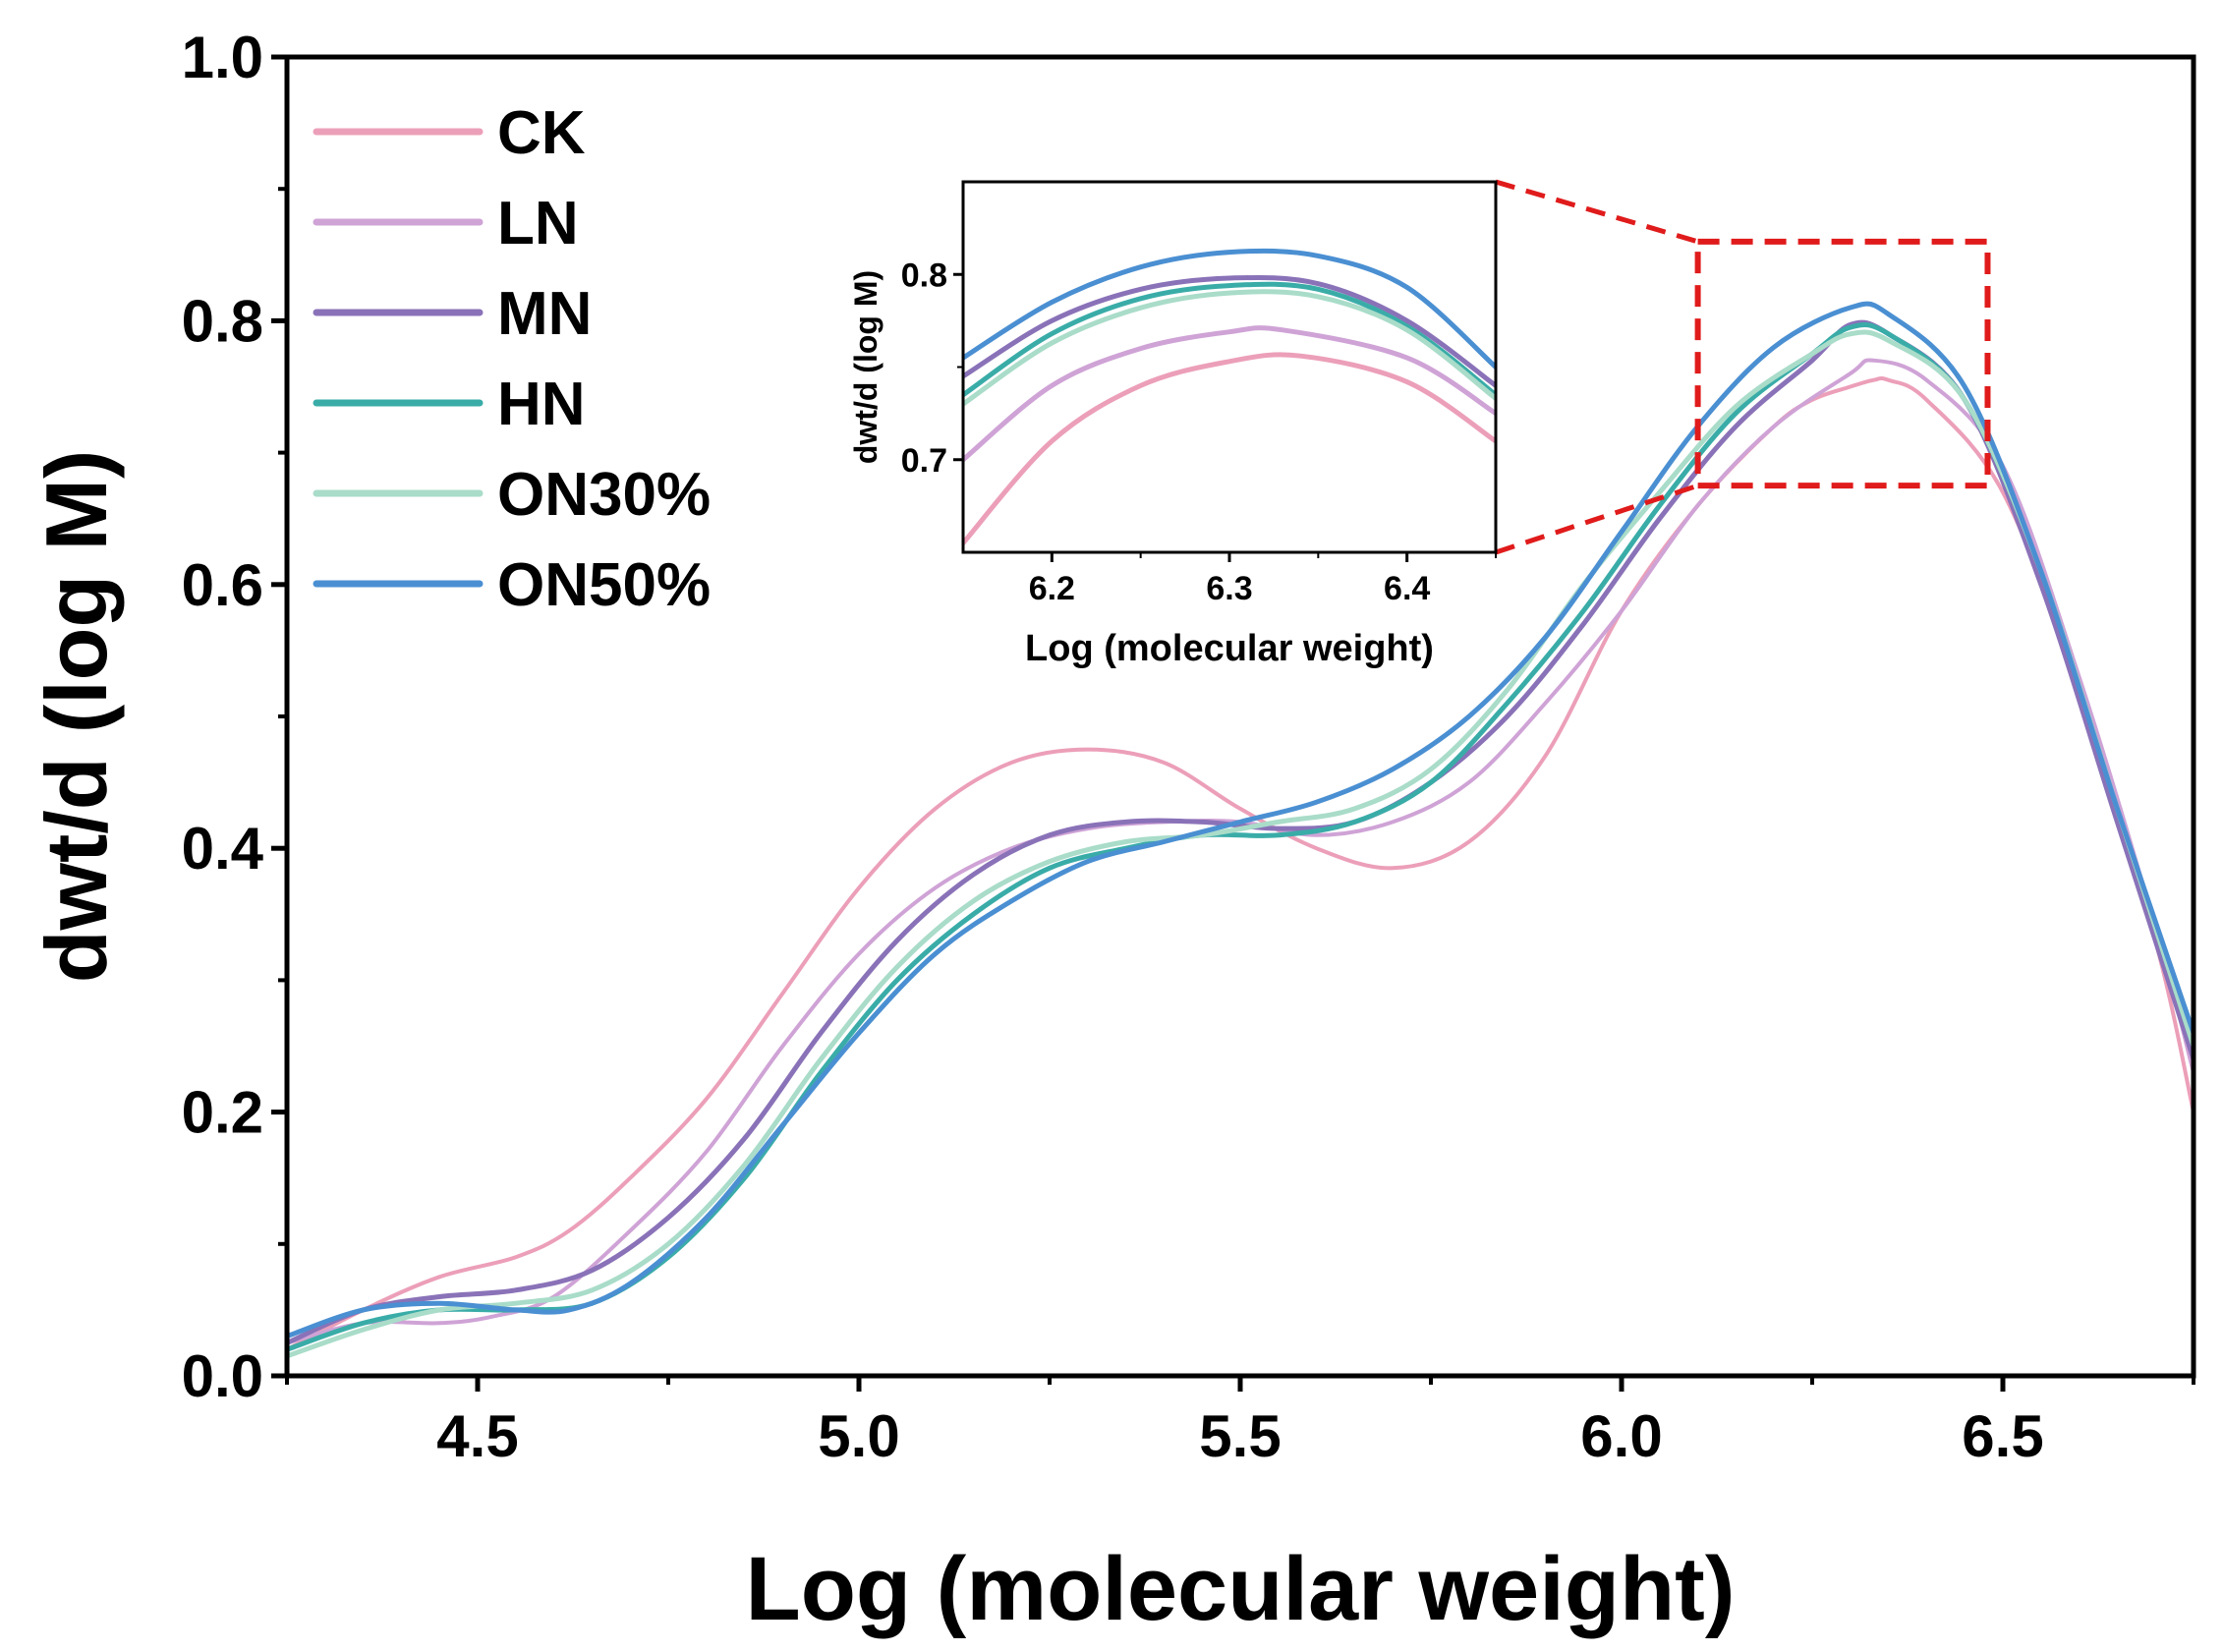  Describe the element at coordinates (1407, 588) in the screenshot. I see `inset-x-tick-label: 6.4` at that location.